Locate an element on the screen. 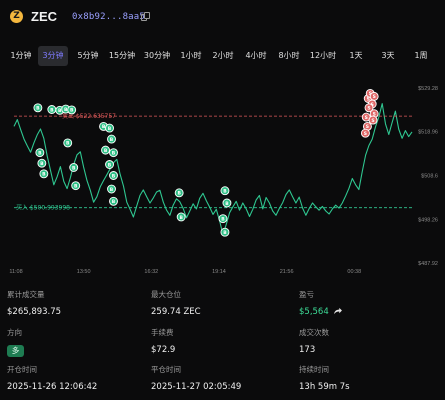 The width and height of the screenshot is (445, 400). direction-label: 方向 is located at coordinates (14, 332).